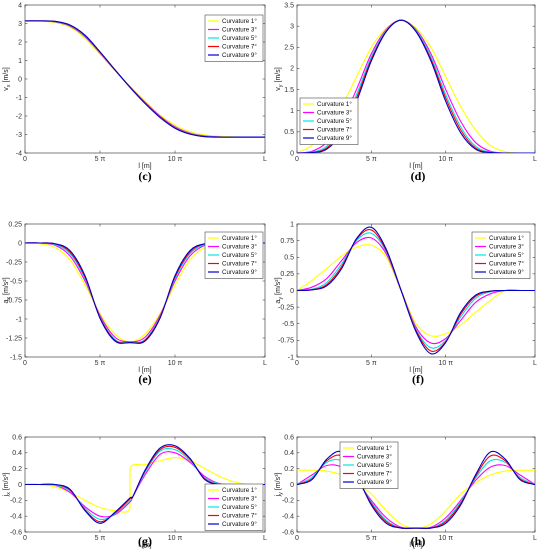 The image size is (544, 555). What do you see at coordinates (289, 5) in the screenshot?
I see `y-tick-label: 3.5` at bounding box center [289, 5].